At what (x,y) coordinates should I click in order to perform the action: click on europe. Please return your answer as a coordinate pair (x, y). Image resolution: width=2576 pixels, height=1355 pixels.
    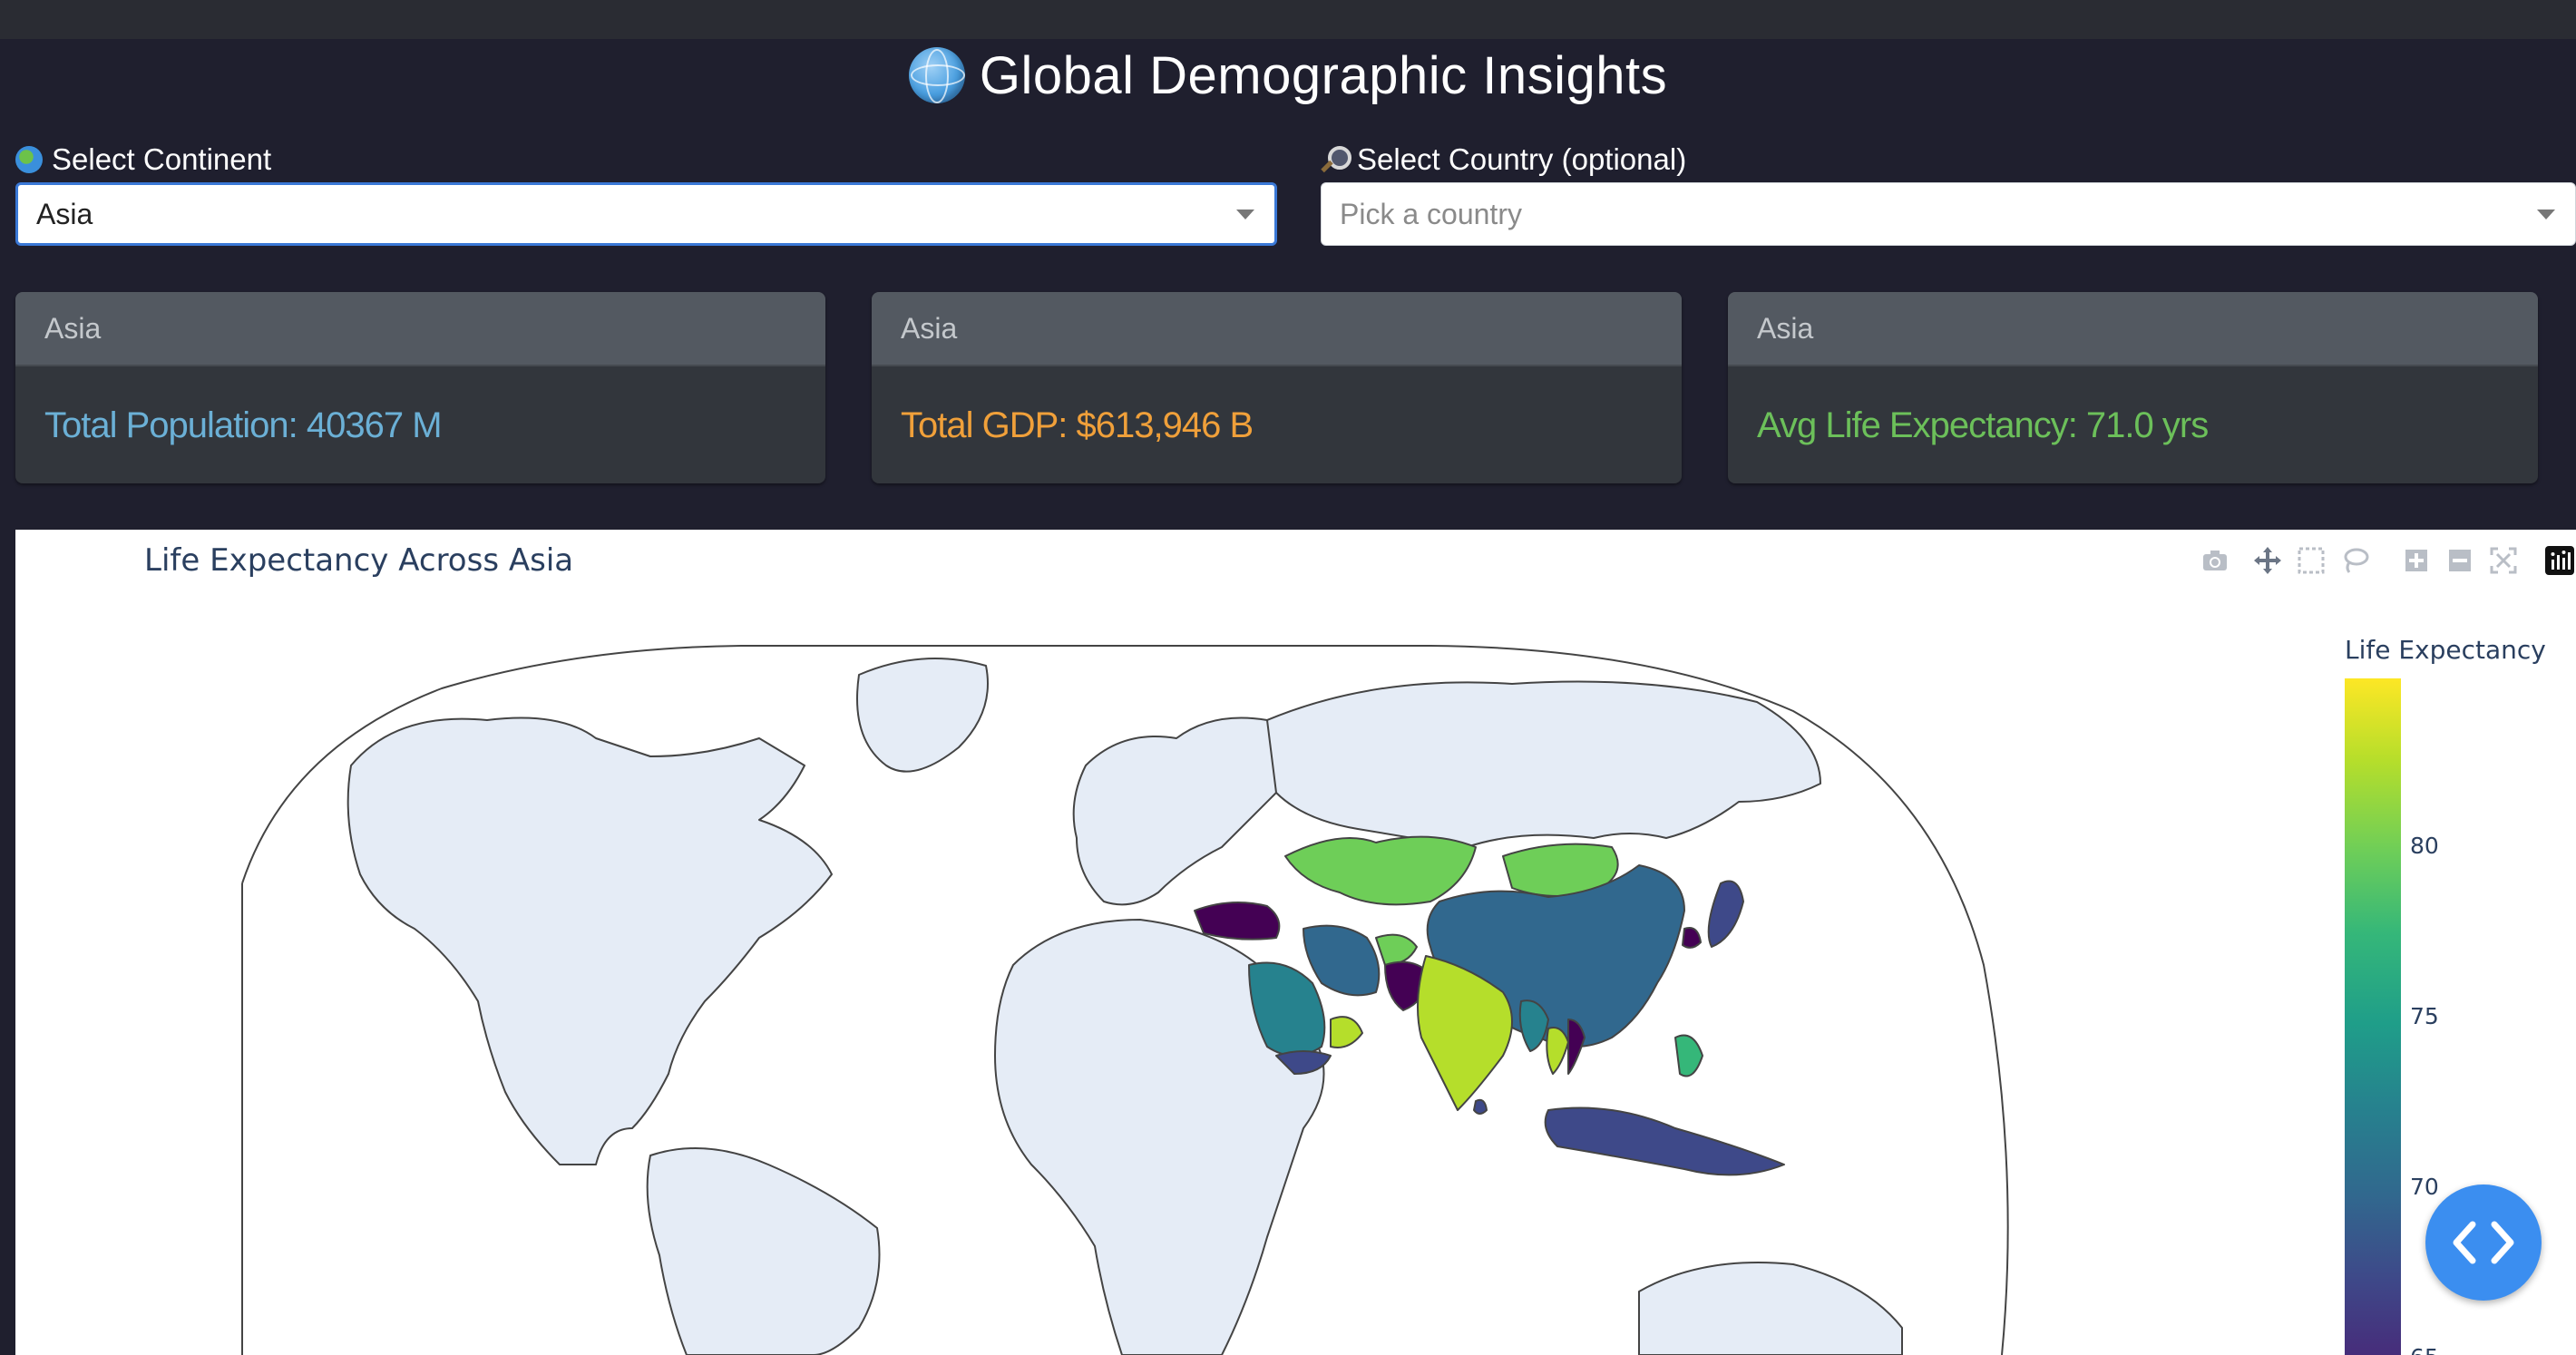
    Looking at the image, I should click on (1176, 811).